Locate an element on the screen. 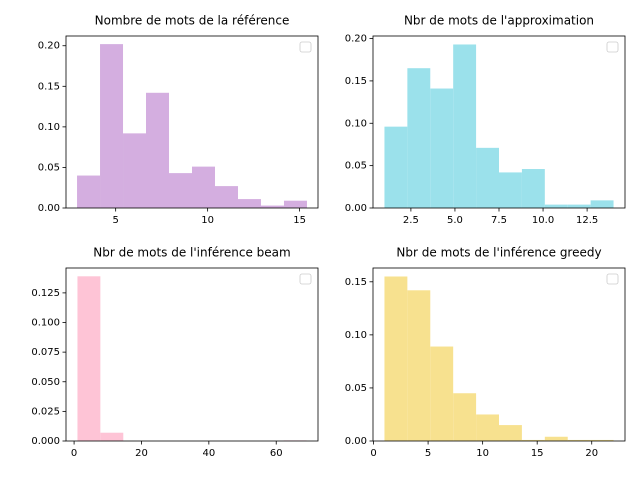 This screenshot has height=480, width=640. x-tick-label: 12.5 is located at coordinates (587, 220).